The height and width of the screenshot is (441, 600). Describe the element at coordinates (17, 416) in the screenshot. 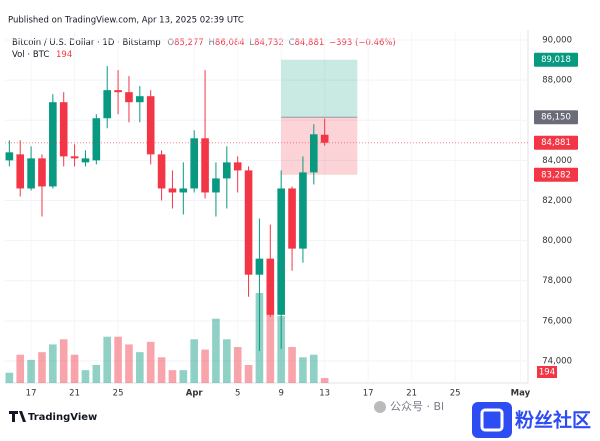

I see `logo` at that location.